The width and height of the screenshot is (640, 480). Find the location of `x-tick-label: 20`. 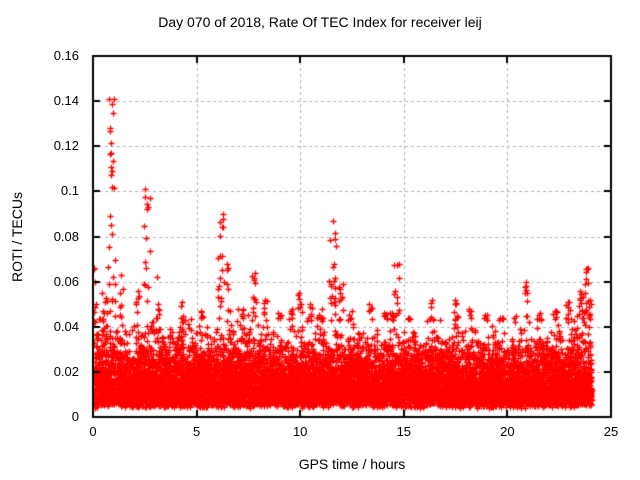

x-tick-label: 20 is located at coordinates (507, 431).